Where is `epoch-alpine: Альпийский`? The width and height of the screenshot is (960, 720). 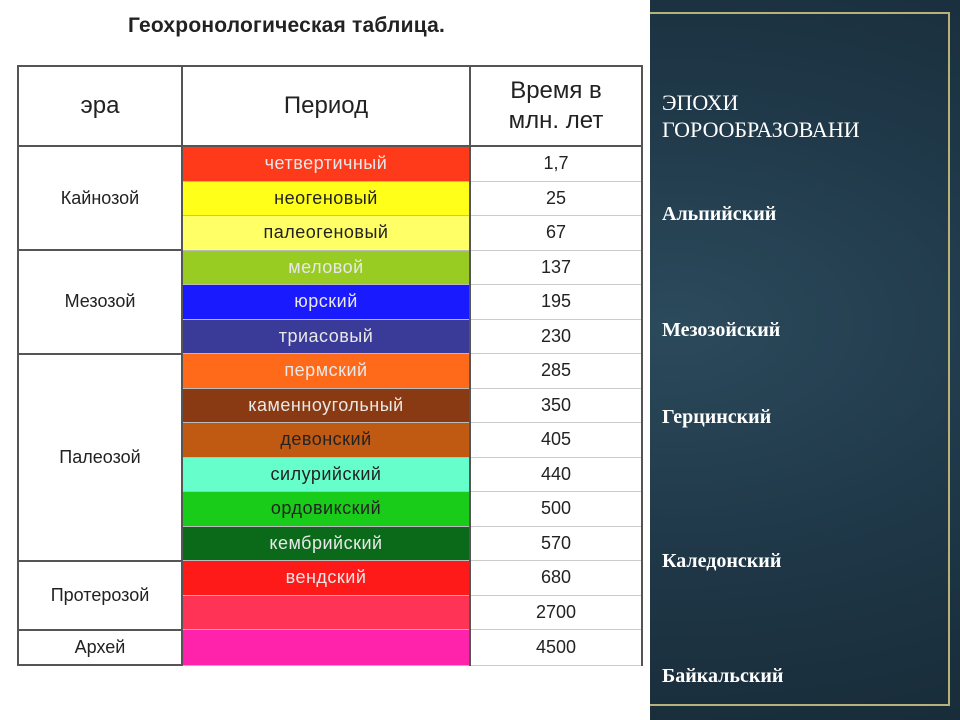
epoch-alpine: Альпийский is located at coordinates (719, 214).